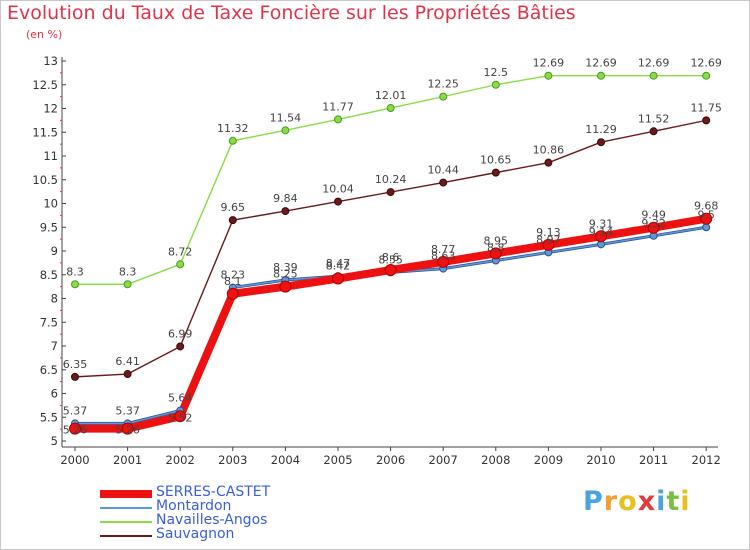 This screenshot has height=550, width=750. What do you see at coordinates (549, 150) in the screenshot?
I see `data-label: 10.86` at bounding box center [549, 150].